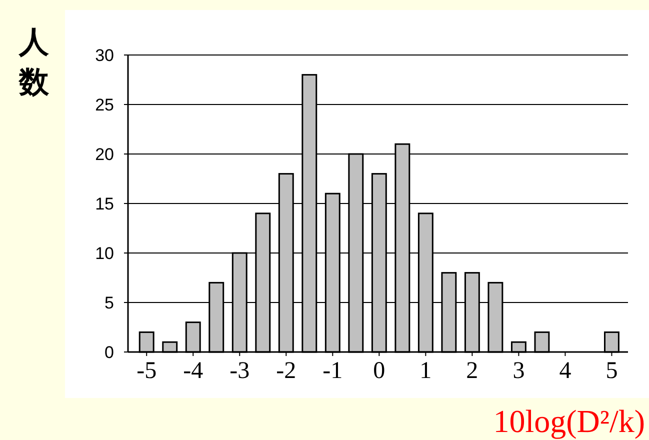  I want to click on y-tick-label: 25, so click(104, 105).